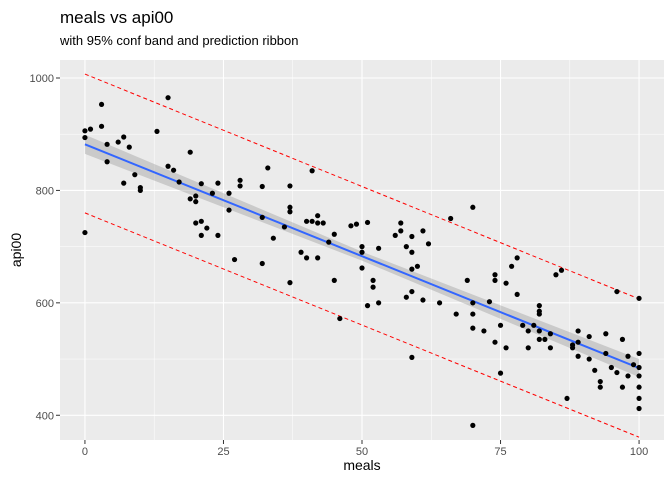 Image resolution: width=672 pixels, height=480 pixels. Describe the element at coordinates (45, 416) in the screenshot. I see `y-tick-label: 400` at that location.